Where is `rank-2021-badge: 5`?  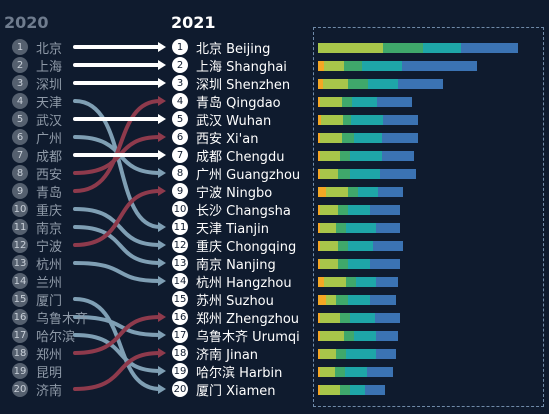 rank-2021-badge: 5 is located at coordinates (180, 119).